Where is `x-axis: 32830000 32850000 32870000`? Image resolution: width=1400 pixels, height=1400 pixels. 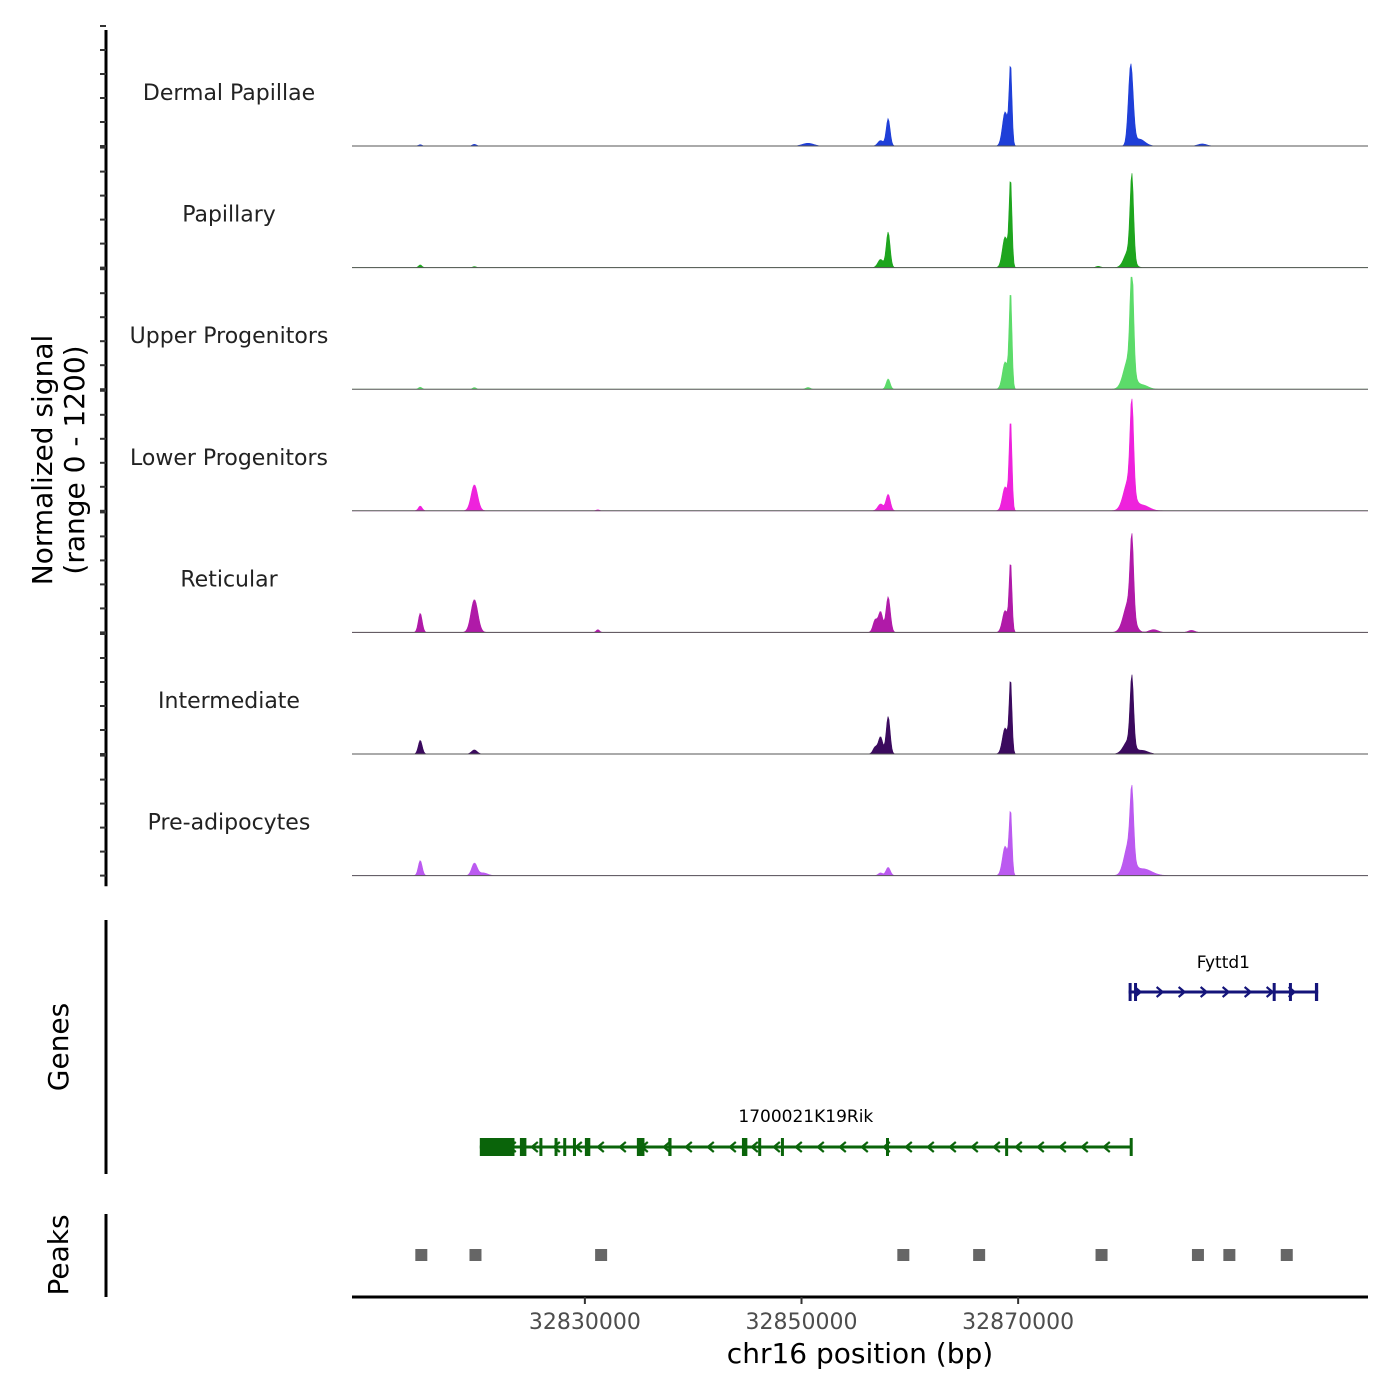 x-axis: 32830000 32850000 32870000 is located at coordinates (860, 1315).